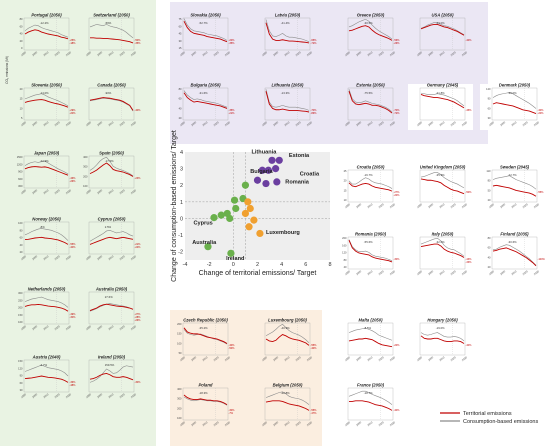 Image resolution: width=554 pixels, height=446 pixels. I want to click on mini-chart-title: Poland, so click(206, 385).